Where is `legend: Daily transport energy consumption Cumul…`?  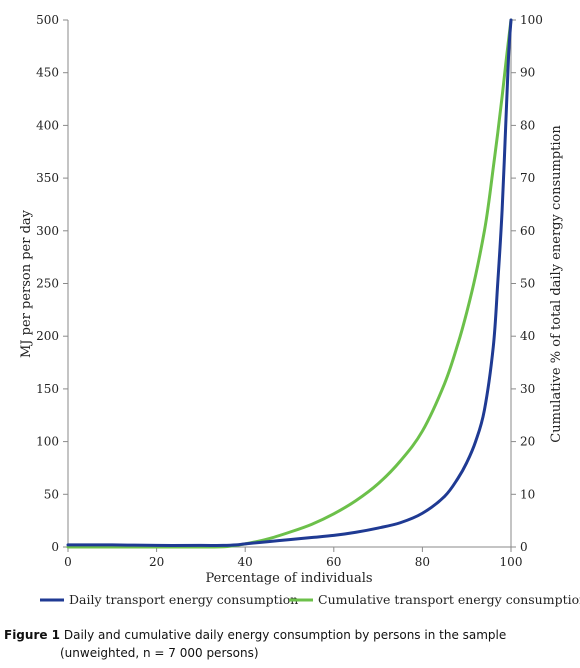
legend: Daily transport energy consumption Cumul… is located at coordinates (310, 599).